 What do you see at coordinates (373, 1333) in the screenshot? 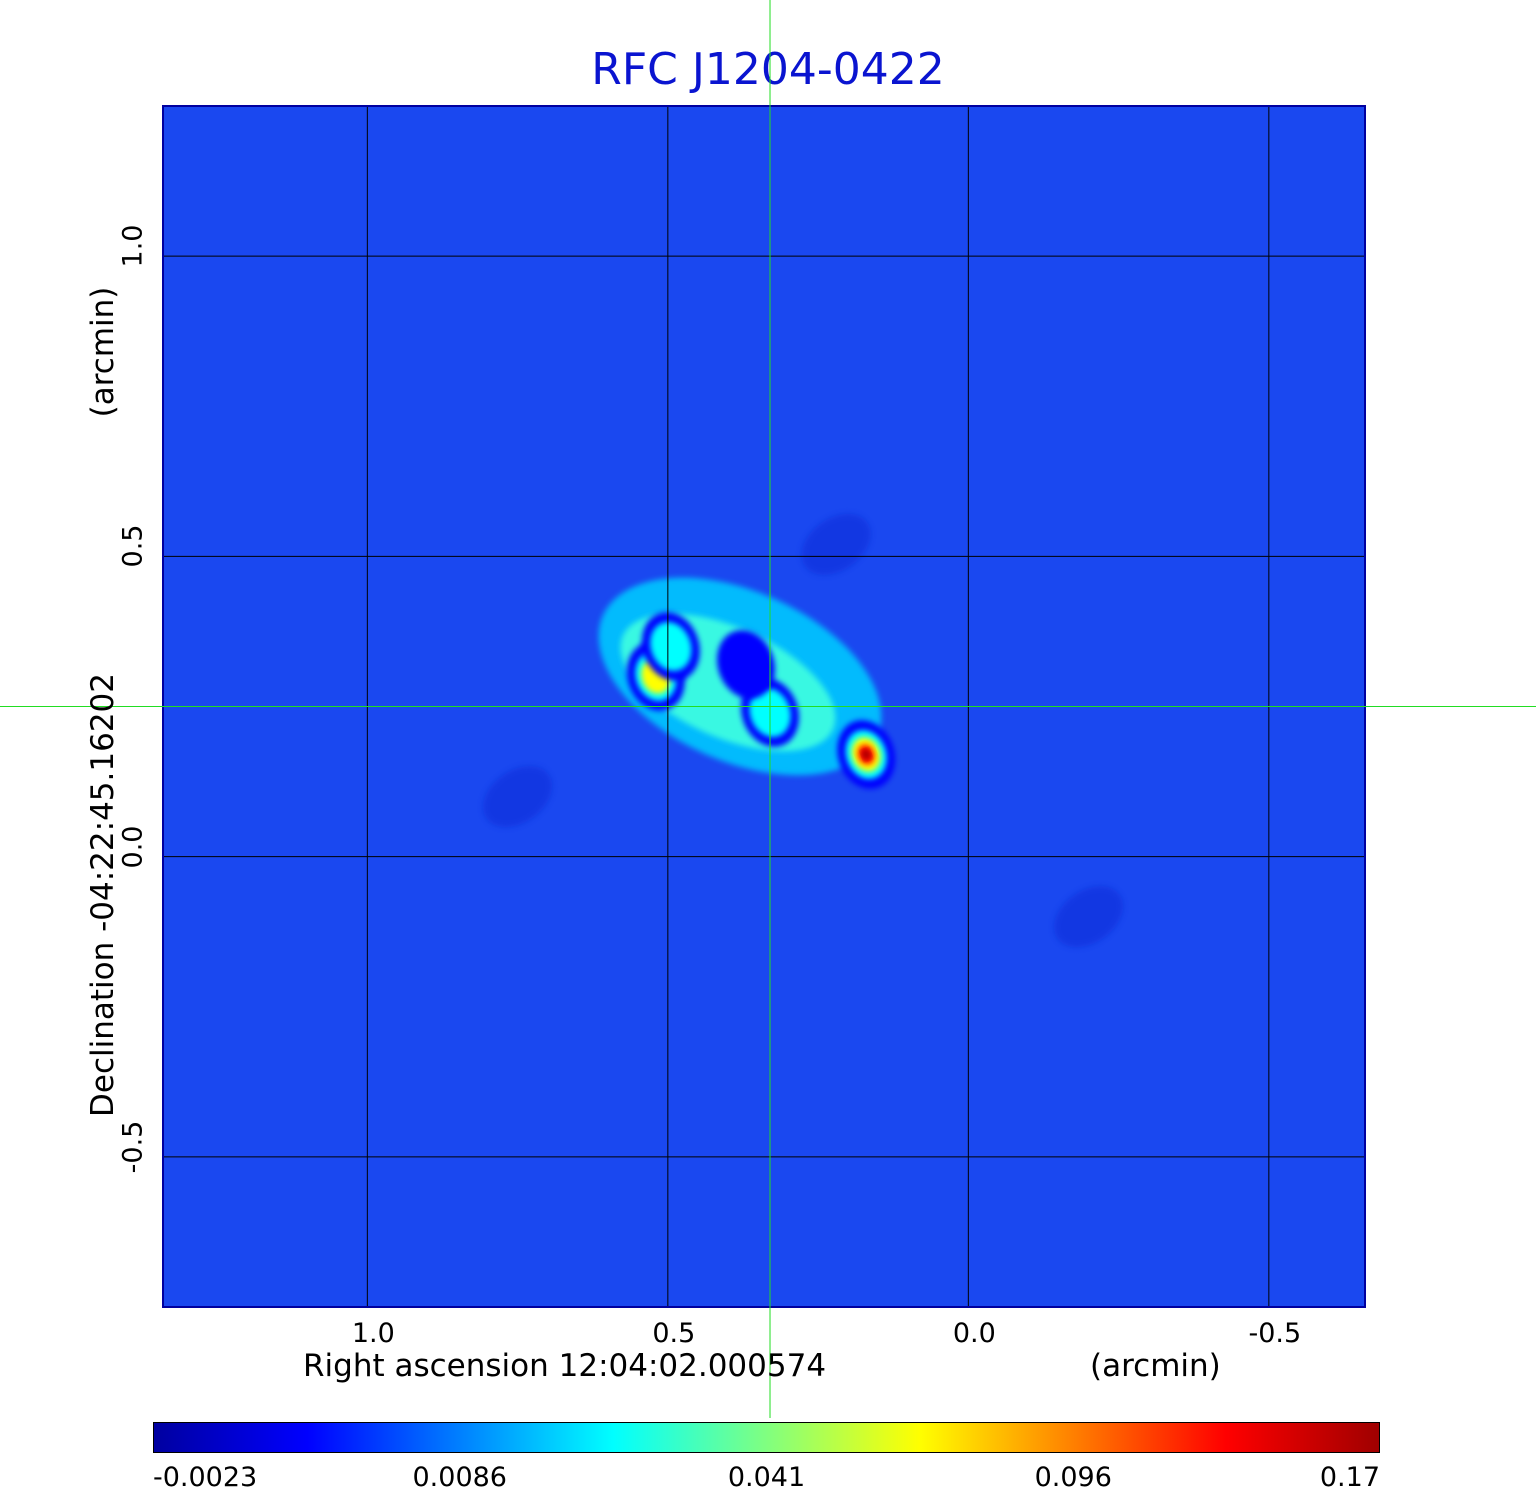
I see `x-tick-label: 1.0` at bounding box center [373, 1333].